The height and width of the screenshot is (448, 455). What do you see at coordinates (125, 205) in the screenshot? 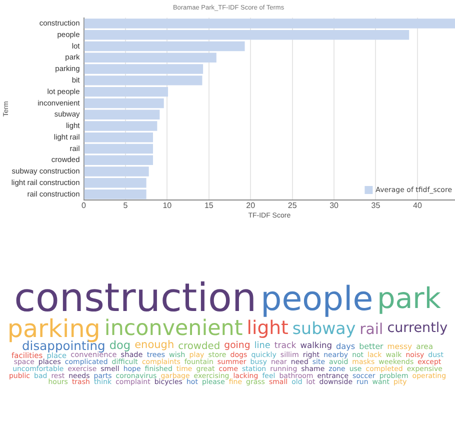
I see `x-tick-label: 5` at bounding box center [125, 205].